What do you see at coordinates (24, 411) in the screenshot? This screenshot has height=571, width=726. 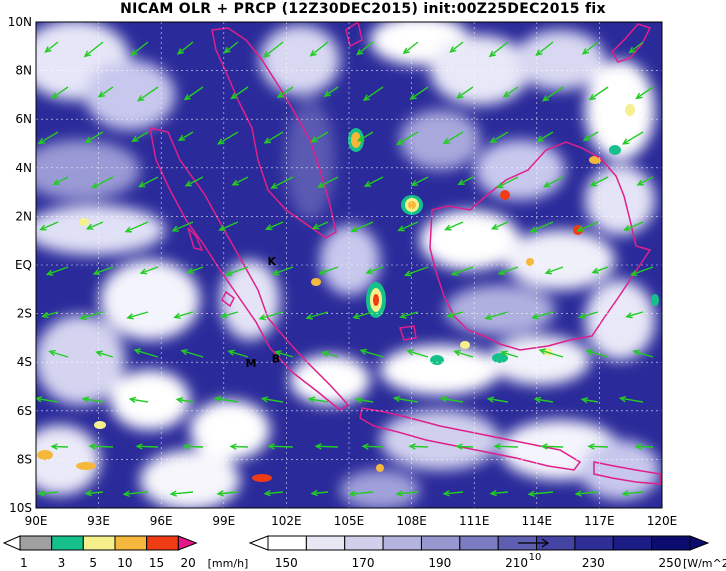 I see `y-tick-label: 6S` at bounding box center [24, 411].